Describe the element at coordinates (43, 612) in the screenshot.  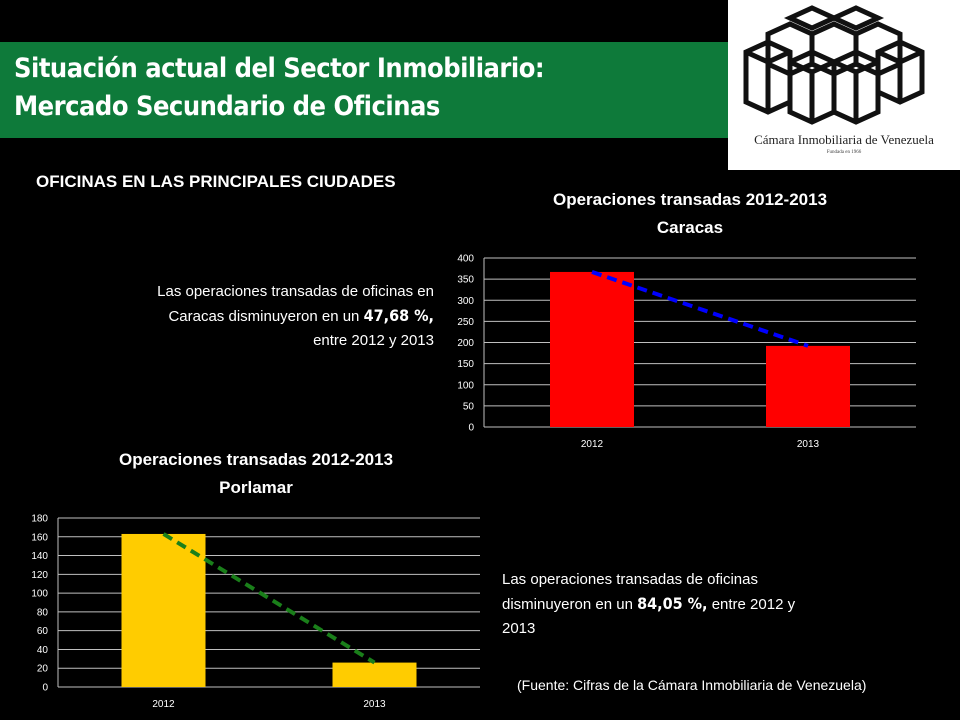
I see `porlamar-y-tick-label: 80` at that location.